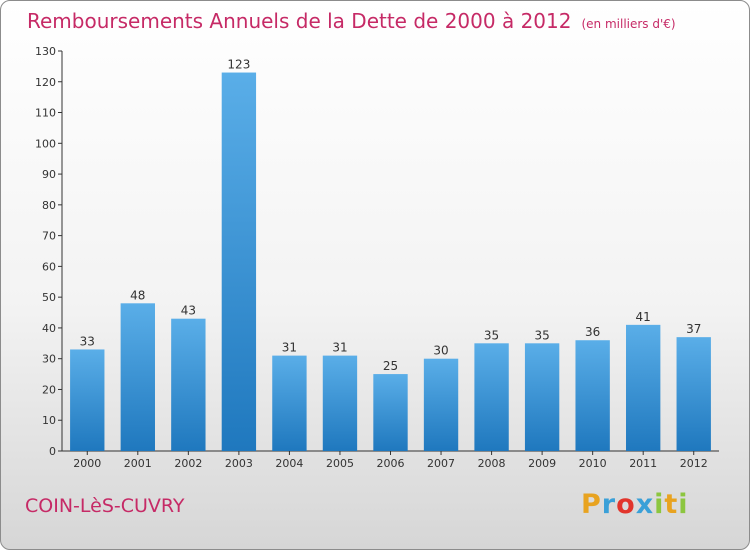  What do you see at coordinates (137, 295) in the screenshot?
I see `data-label: 48` at bounding box center [137, 295].